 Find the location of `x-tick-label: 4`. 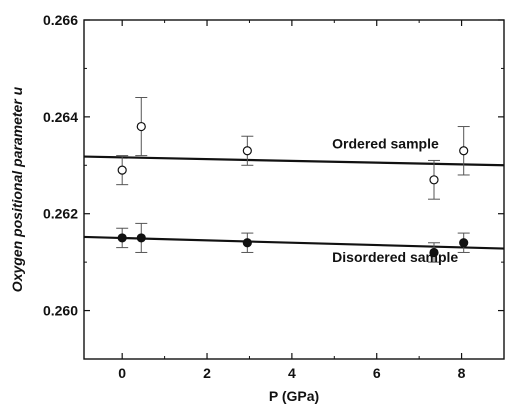

x-tick-label: 4 is located at coordinates (292, 373).